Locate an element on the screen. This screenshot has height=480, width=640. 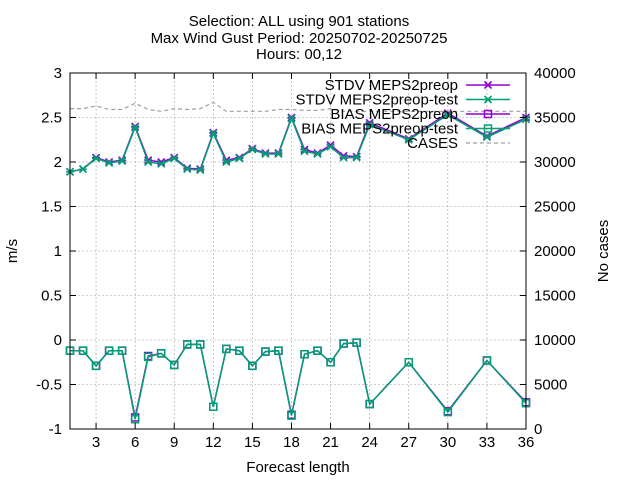
x-tick-label: 9 is located at coordinates (174, 442).